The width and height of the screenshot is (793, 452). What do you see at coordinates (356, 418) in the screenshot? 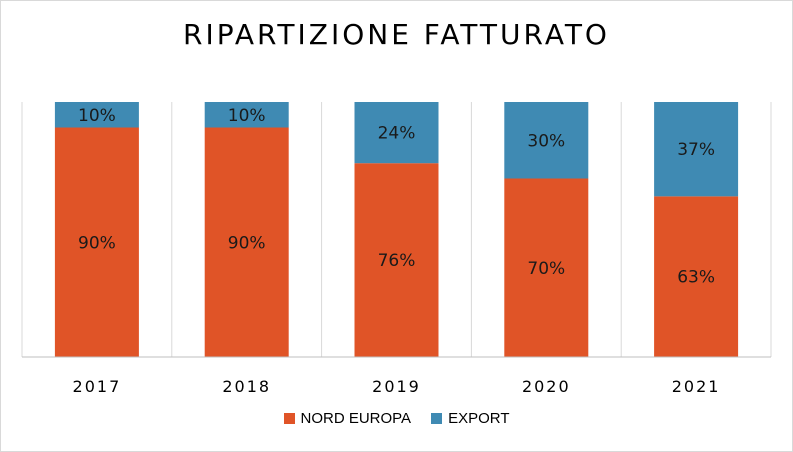
I see `legend-label-nord-europa: NORD EUROPA` at bounding box center [356, 418].